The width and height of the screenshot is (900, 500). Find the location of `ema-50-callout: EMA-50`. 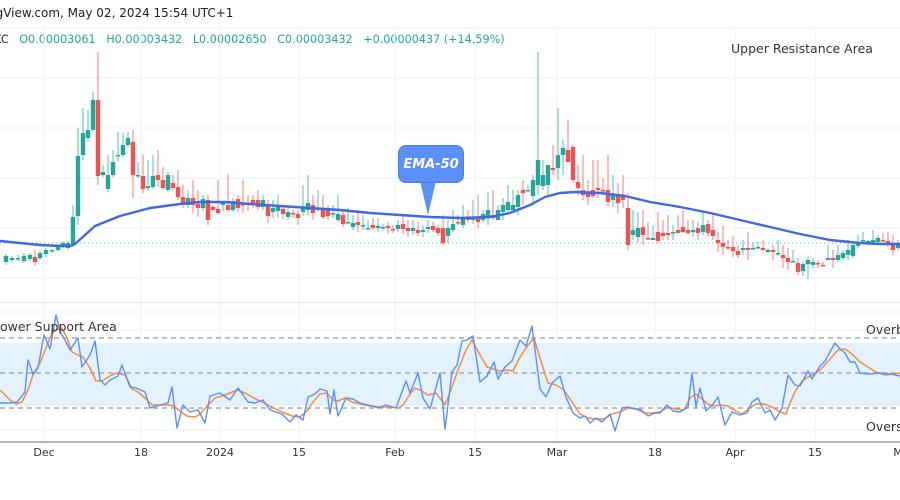

ema-50-callout: EMA-50 is located at coordinates (431, 164).